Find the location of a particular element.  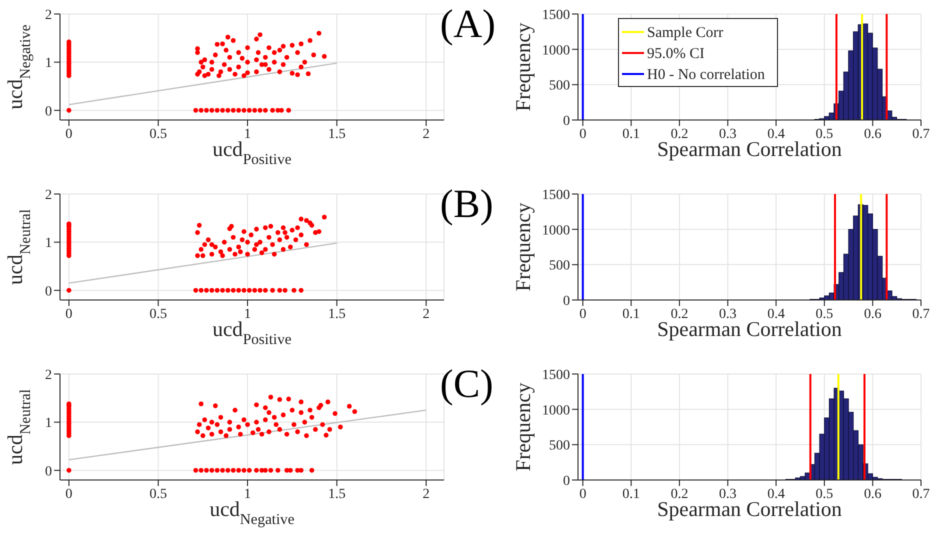

annotation: (C) is located at coordinates (467, 383).